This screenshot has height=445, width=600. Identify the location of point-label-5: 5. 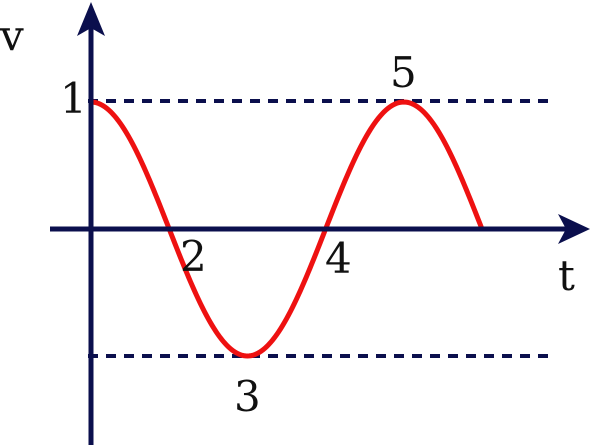
(403, 72).